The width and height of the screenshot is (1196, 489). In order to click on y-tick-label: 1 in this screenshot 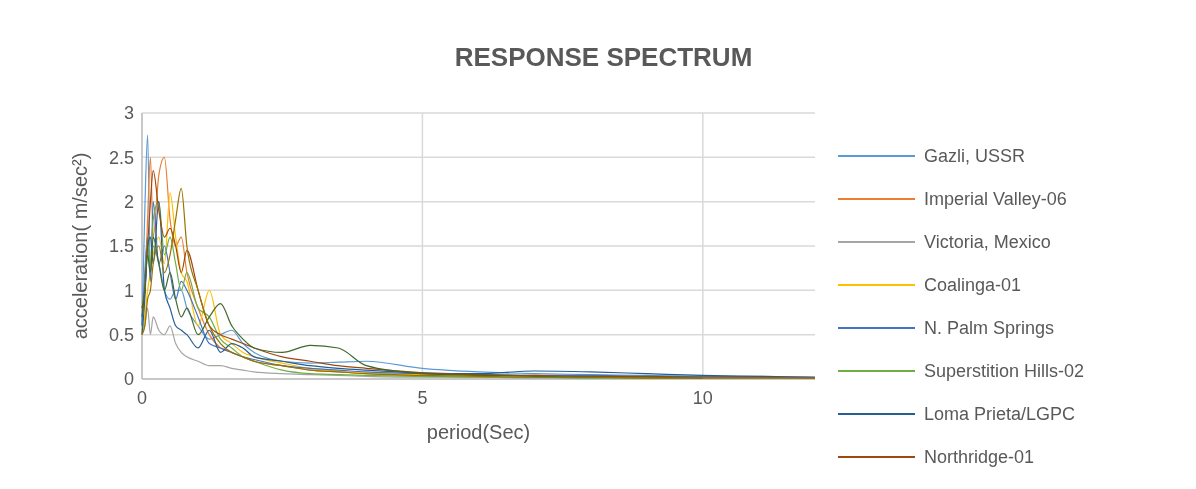, I will do `click(128, 290)`.